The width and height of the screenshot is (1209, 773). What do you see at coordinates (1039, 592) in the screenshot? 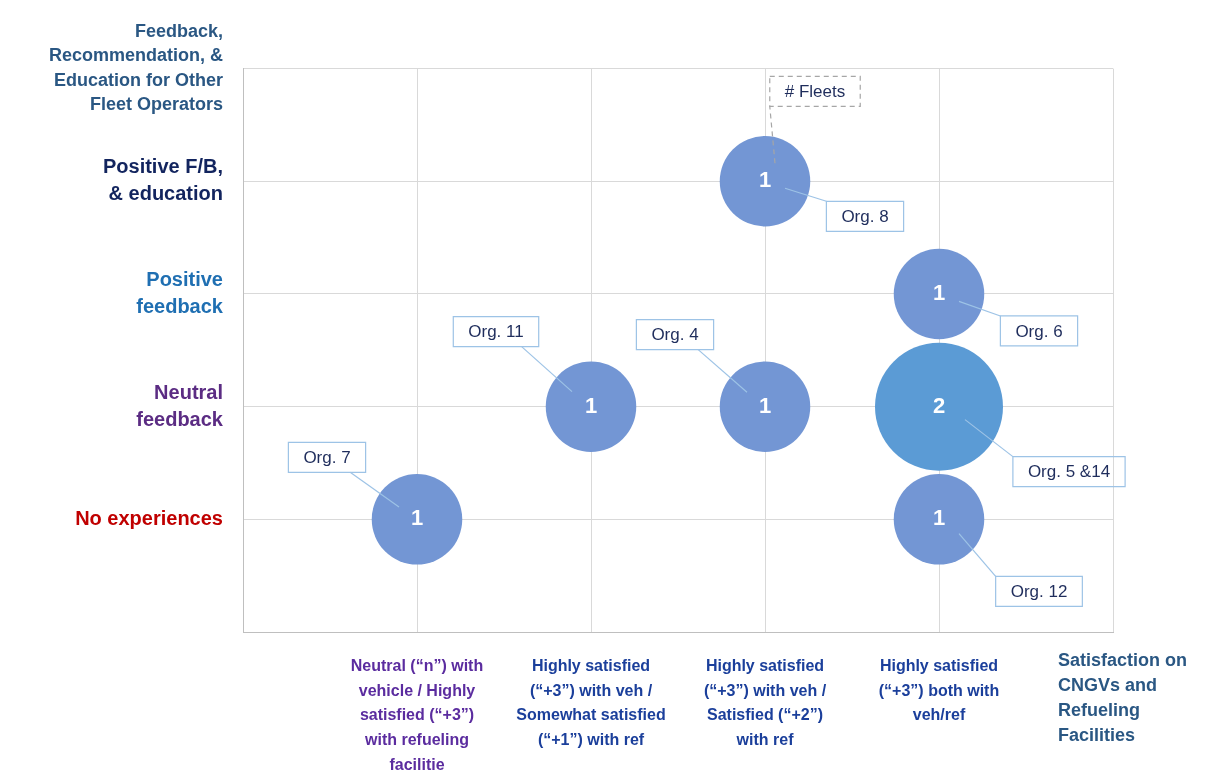
I see `text: Org. 12` at bounding box center [1039, 592].